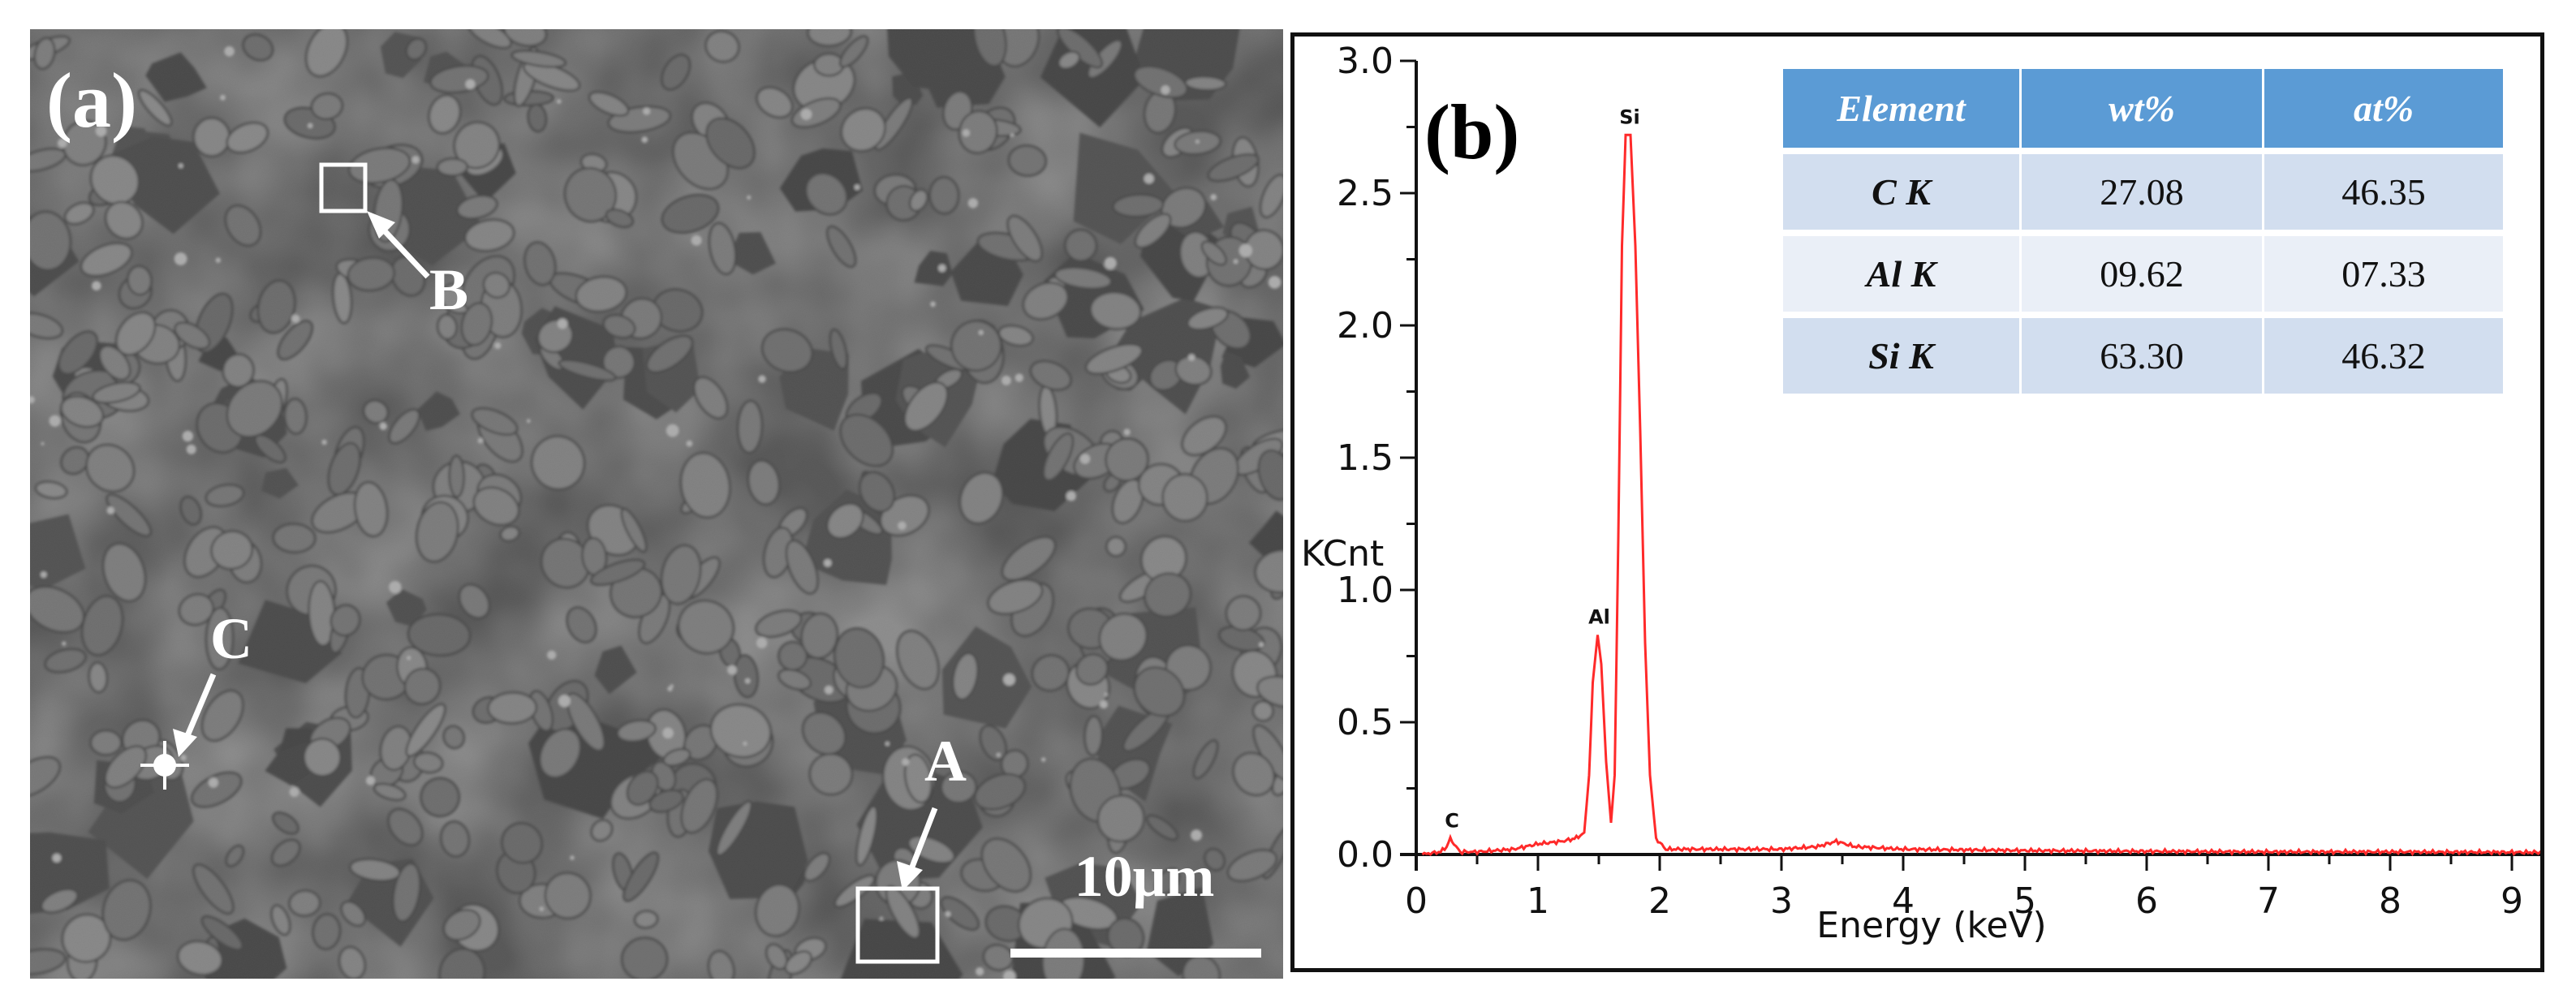 This screenshot has height=1003, width=2576. What do you see at coordinates (1903, 111) in the screenshot?
I see `header-element: Element` at bounding box center [1903, 111].